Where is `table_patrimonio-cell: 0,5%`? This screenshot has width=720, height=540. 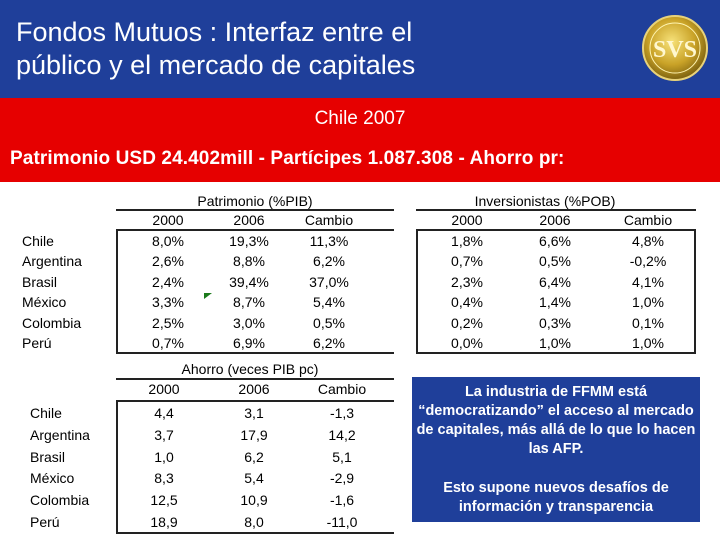 table_patrimonio-cell: 0,5% is located at coordinates (329, 322).